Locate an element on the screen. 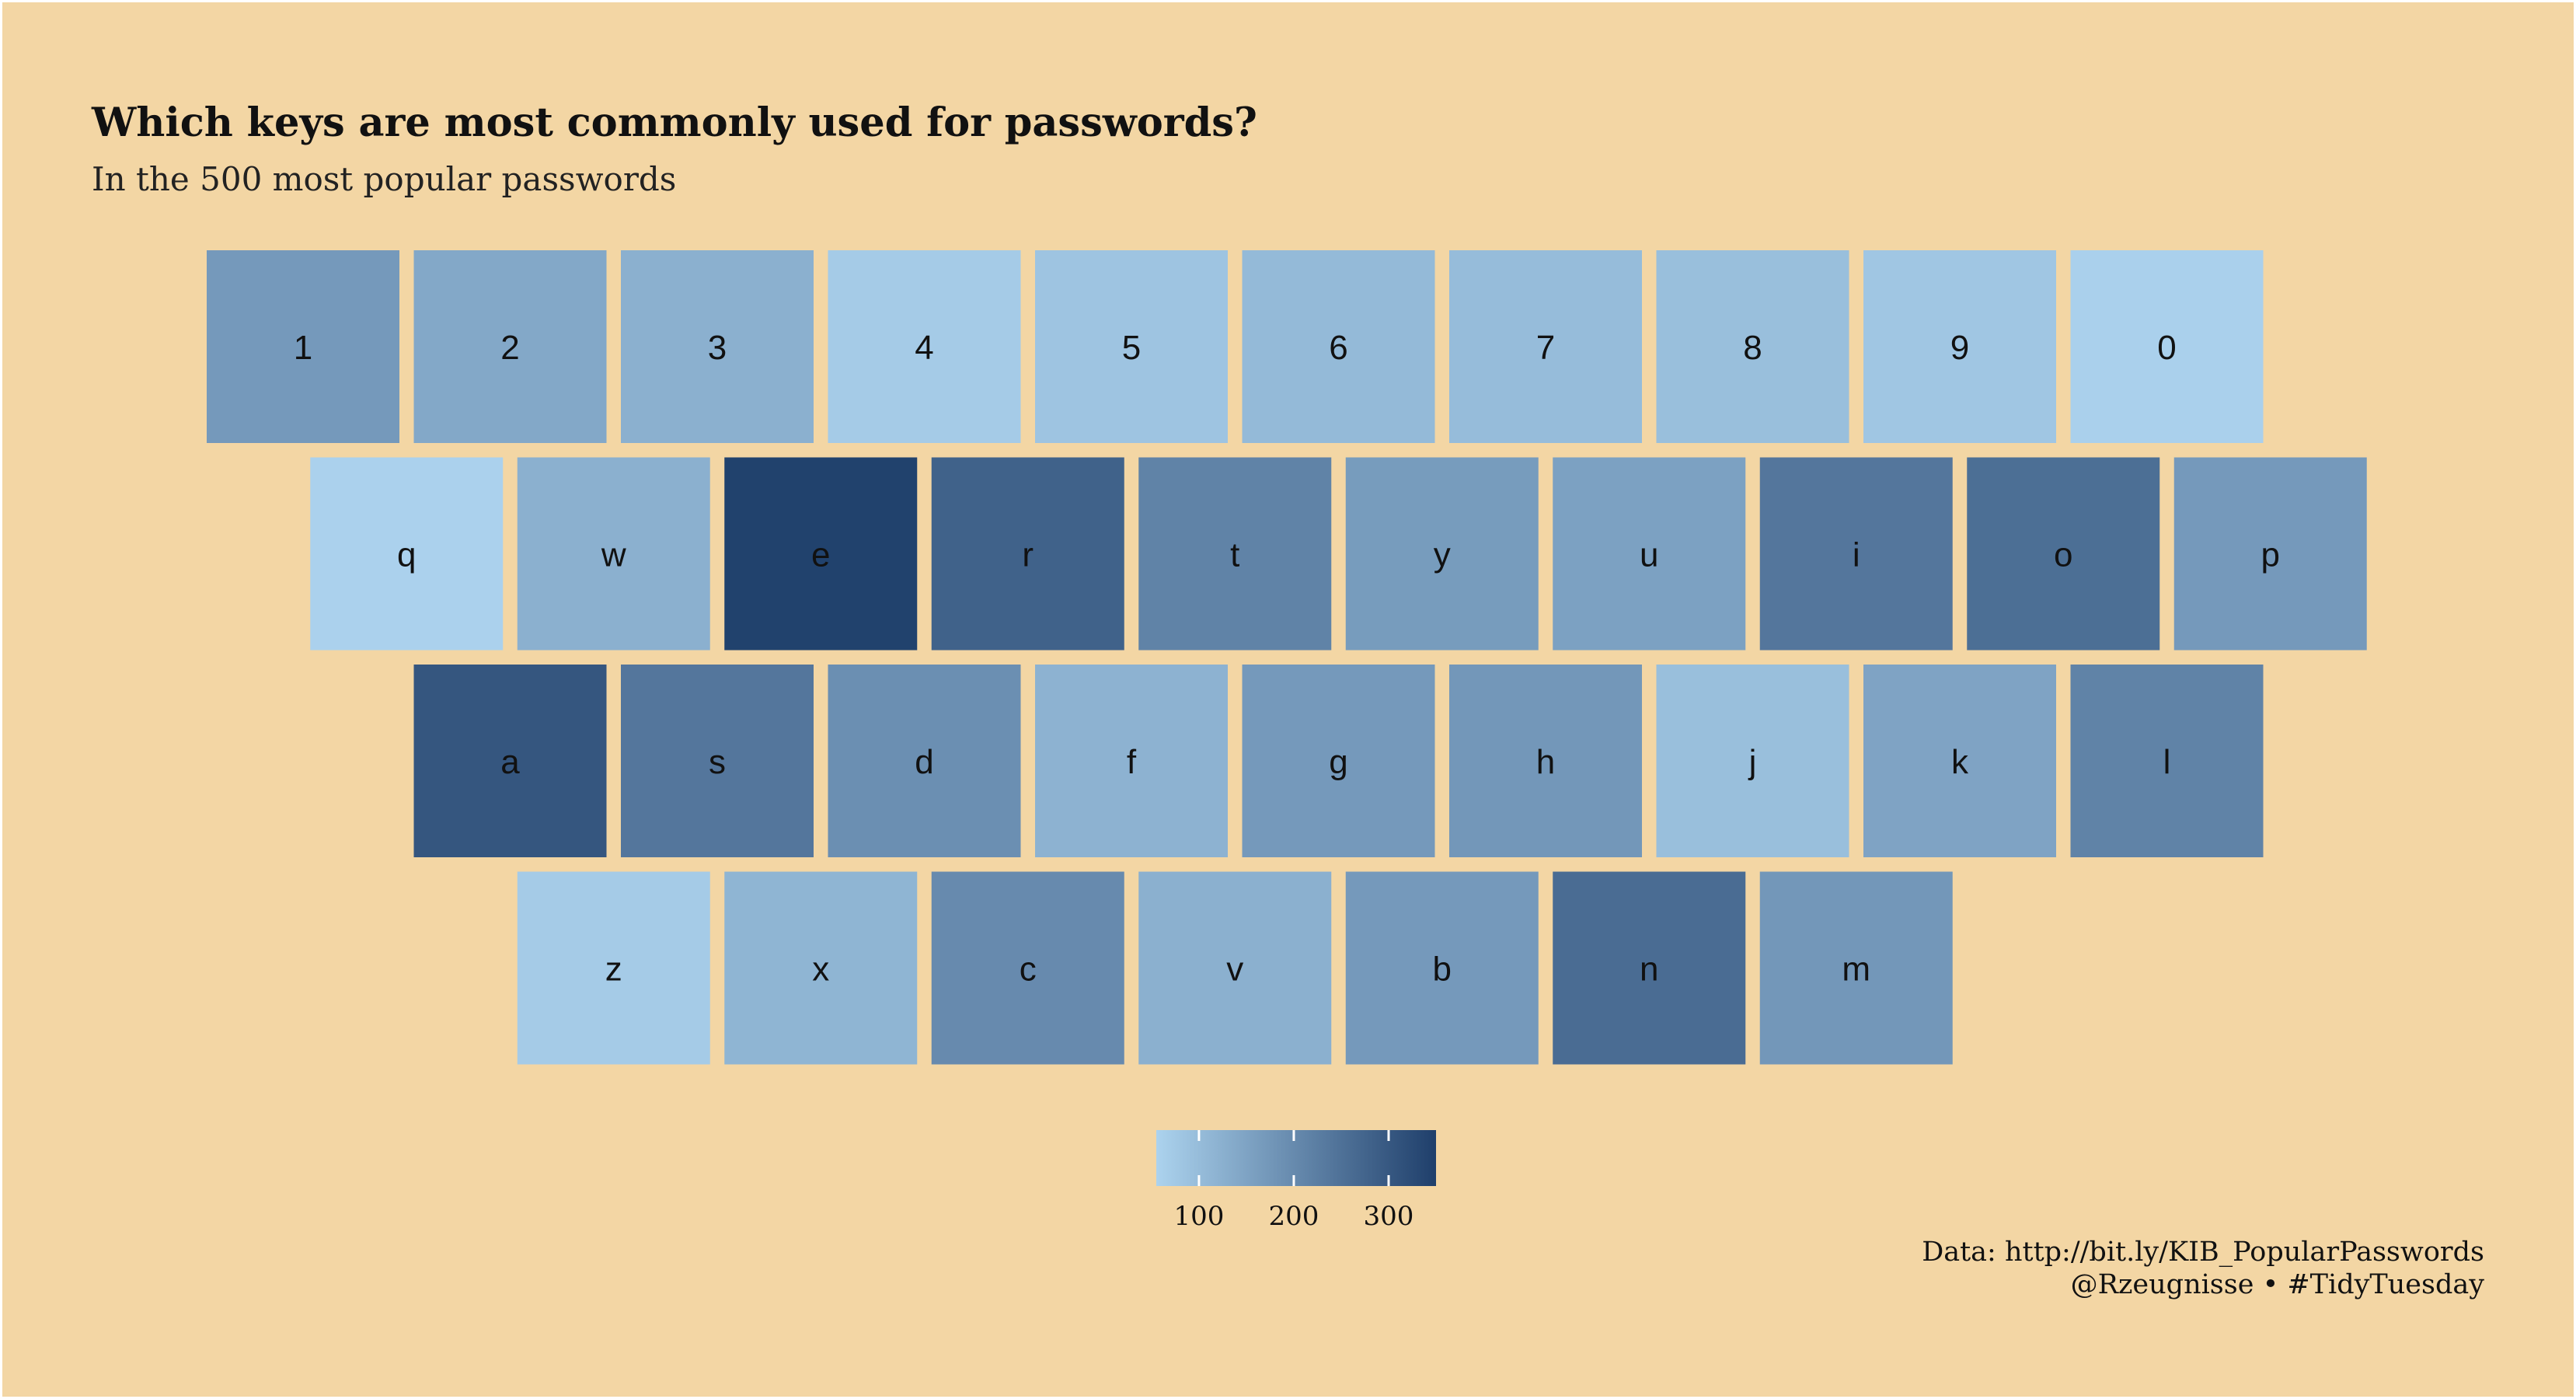 The width and height of the screenshot is (2576, 1399). color-legend: 100 200 300 is located at coordinates (1296, 1181).